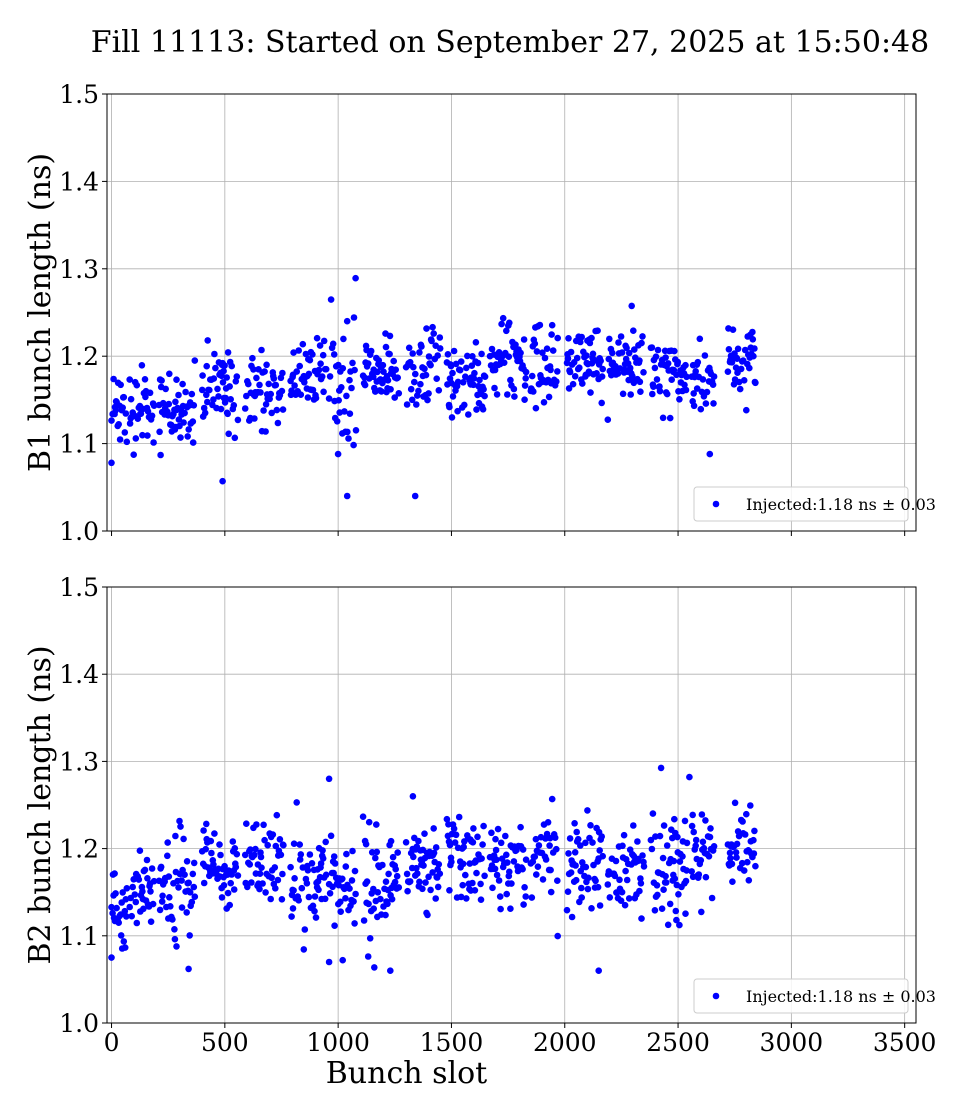 This screenshot has height=1120, width=960. Describe the element at coordinates (79, 674) in the screenshot. I see `y-tick-label: 1.4` at that location.